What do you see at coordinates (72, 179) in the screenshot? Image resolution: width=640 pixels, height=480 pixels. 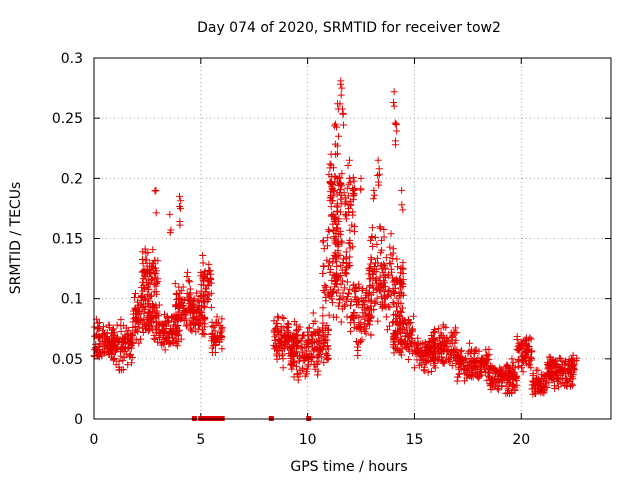 I see `y-tick-label: 0.2` at bounding box center [72, 179].